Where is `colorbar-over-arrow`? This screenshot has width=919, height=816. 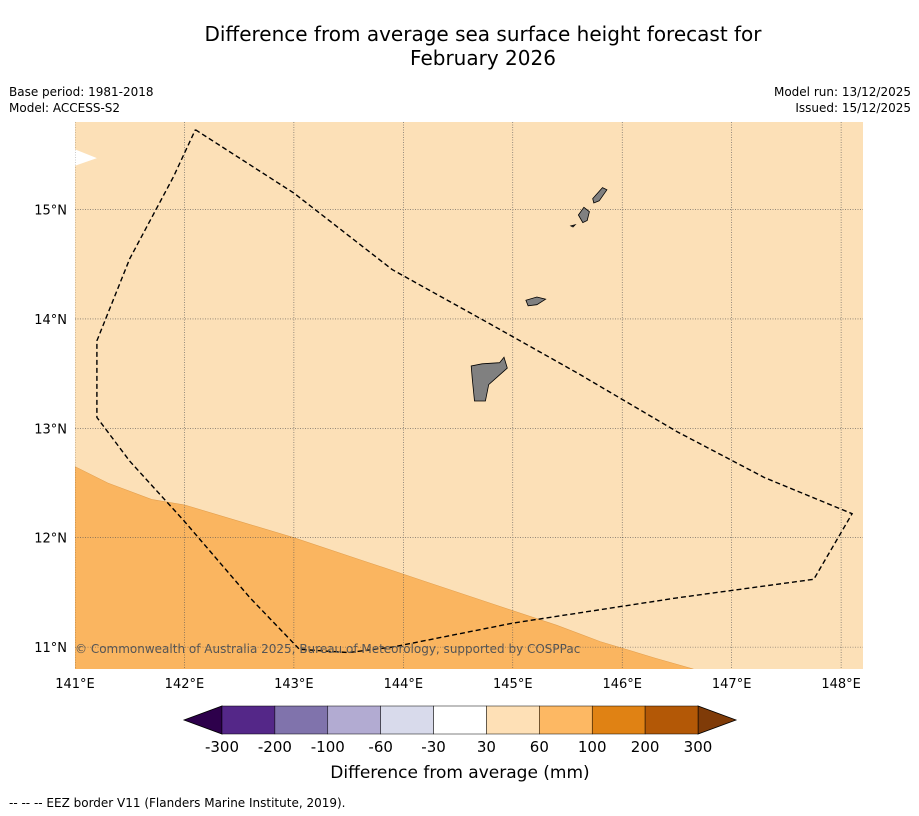 colorbar-over-arrow is located at coordinates (717, 720).